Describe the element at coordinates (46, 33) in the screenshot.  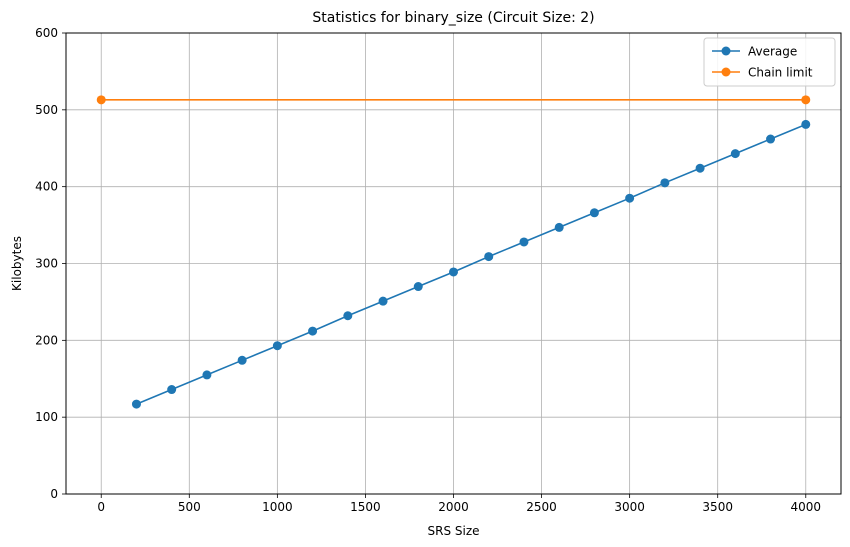
I see `y-tick-label: 600` at that location.